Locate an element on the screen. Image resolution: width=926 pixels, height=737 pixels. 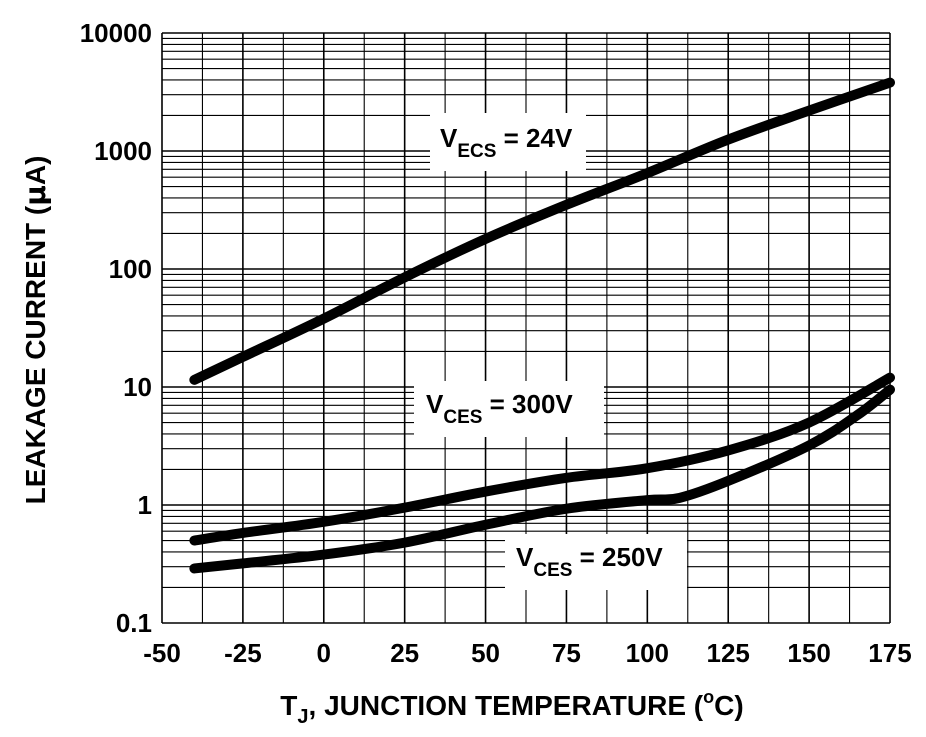
y-tick-label: 1000 is located at coordinates (123, 151).